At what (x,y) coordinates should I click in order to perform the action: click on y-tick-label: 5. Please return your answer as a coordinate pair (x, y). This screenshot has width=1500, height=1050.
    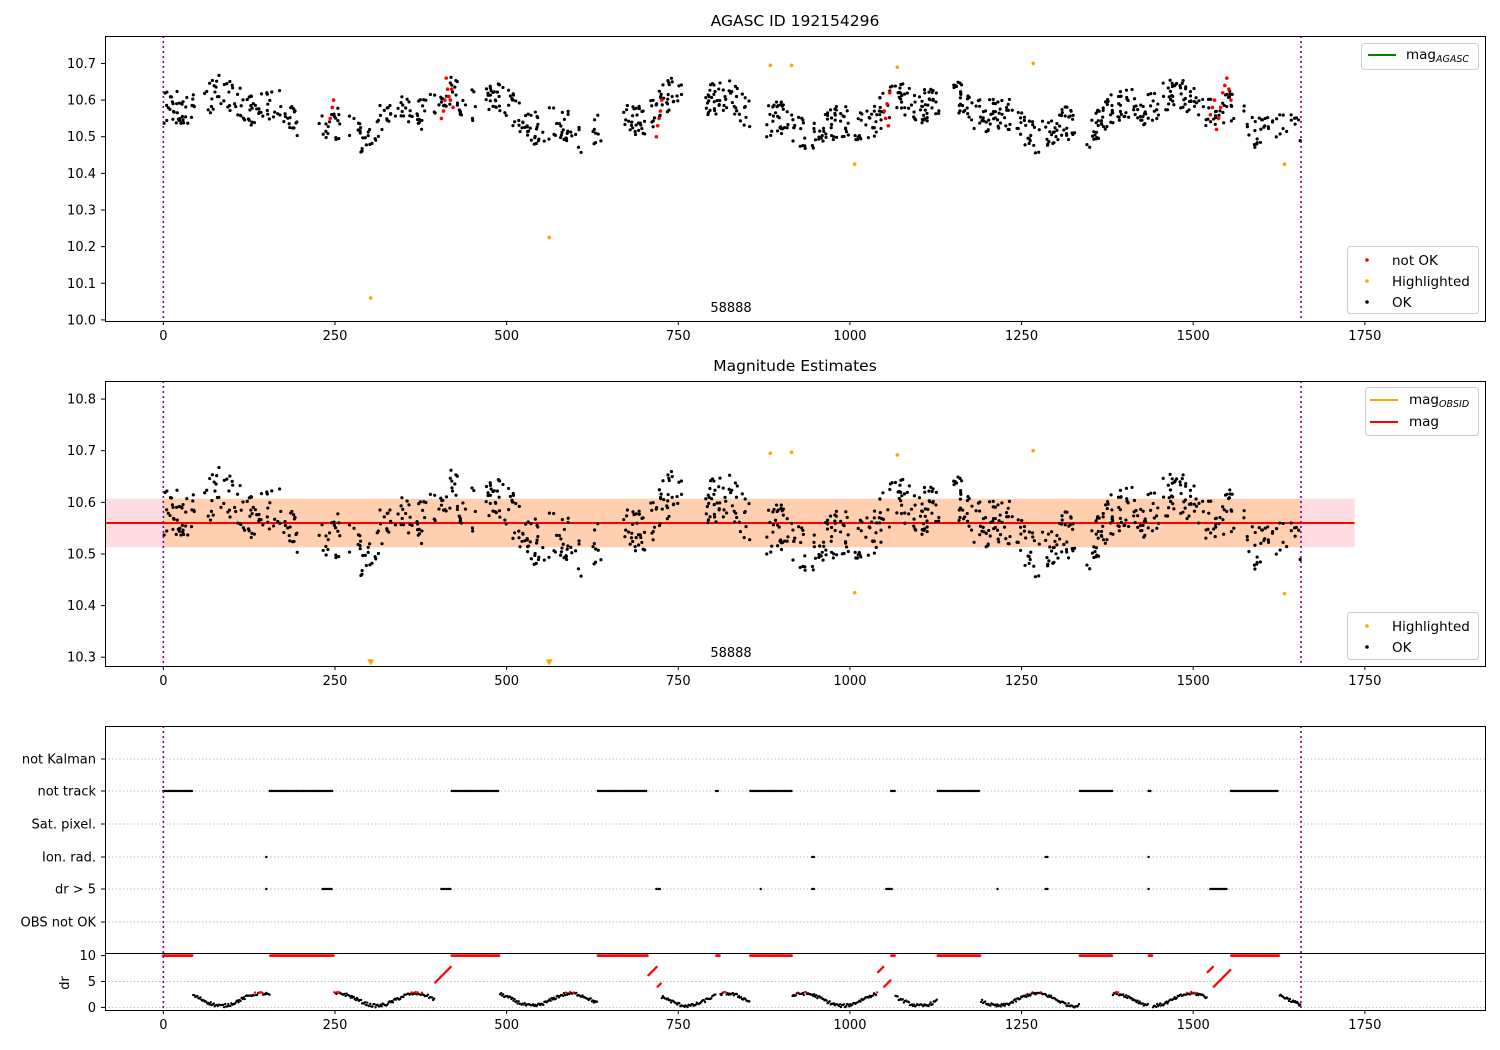
    Looking at the image, I should click on (92, 982).